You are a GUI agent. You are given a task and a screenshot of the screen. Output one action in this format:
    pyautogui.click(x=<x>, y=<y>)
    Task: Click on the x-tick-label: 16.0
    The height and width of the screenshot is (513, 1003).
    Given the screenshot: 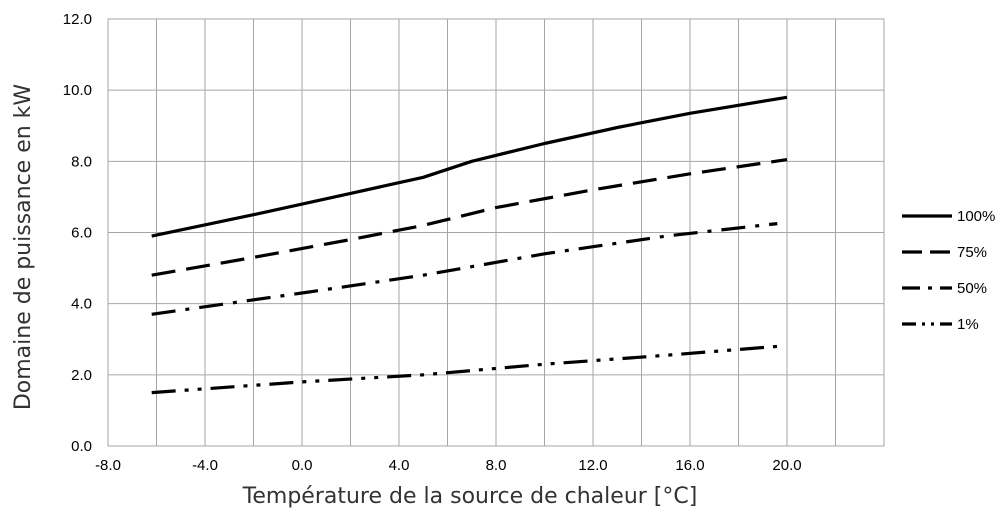 What is the action you would take?
    pyautogui.click(x=689, y=465)
    